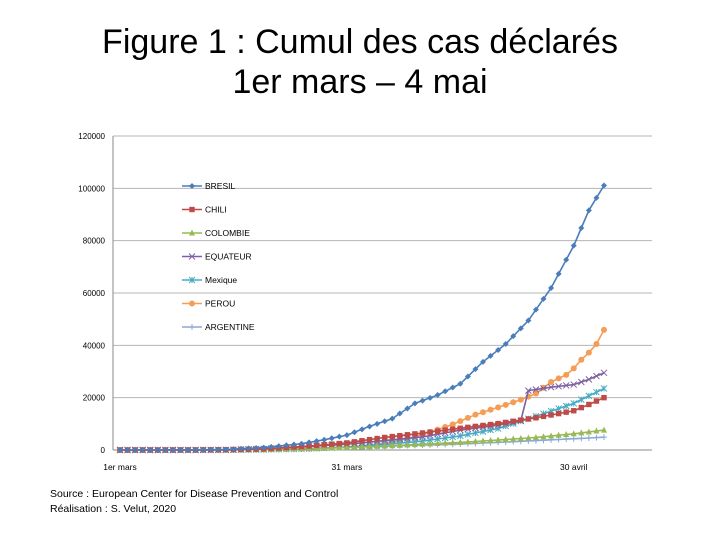  Describe the element at coordinates (227, 233) in the screenshot. I see `legend-label-colombie: COLOMBIE` at that location.